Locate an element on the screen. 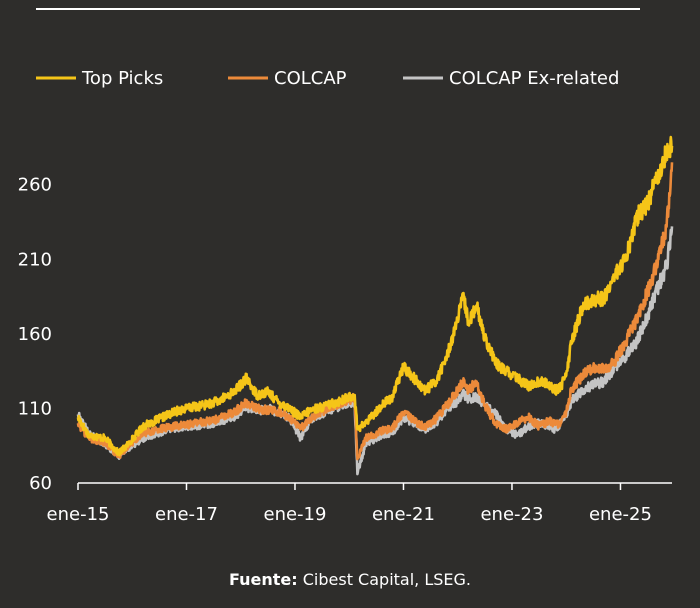 The width and height of the screenshot is (700, 608). x-tick-label: ene-19 is located at coordinates (295, 514).